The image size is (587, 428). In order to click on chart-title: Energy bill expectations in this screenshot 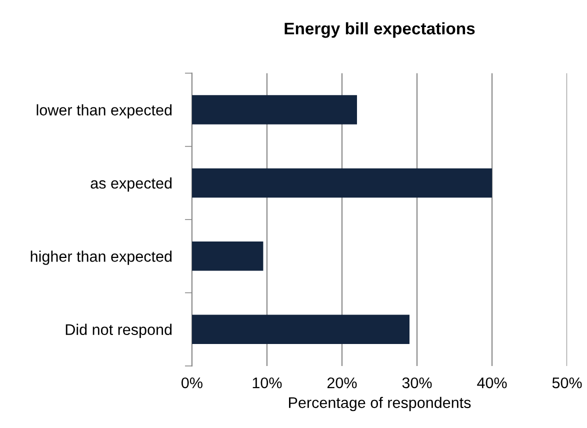, I will do `click(379, 30)`.